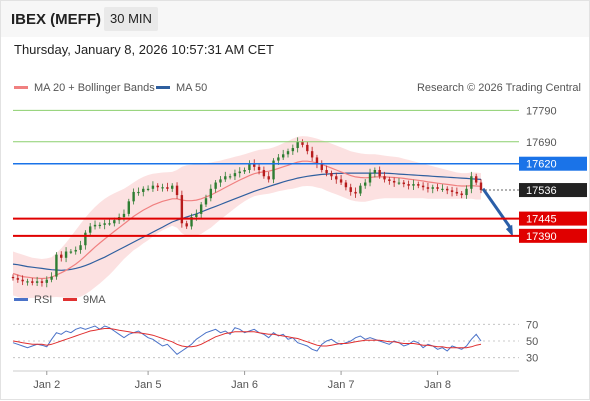 This screenshot has height=401, width=590. What do you see at coordinates (191, 88) in the screenshot?
I see `ma50-legend-label: MA 50` at bounding box center [191, 88].